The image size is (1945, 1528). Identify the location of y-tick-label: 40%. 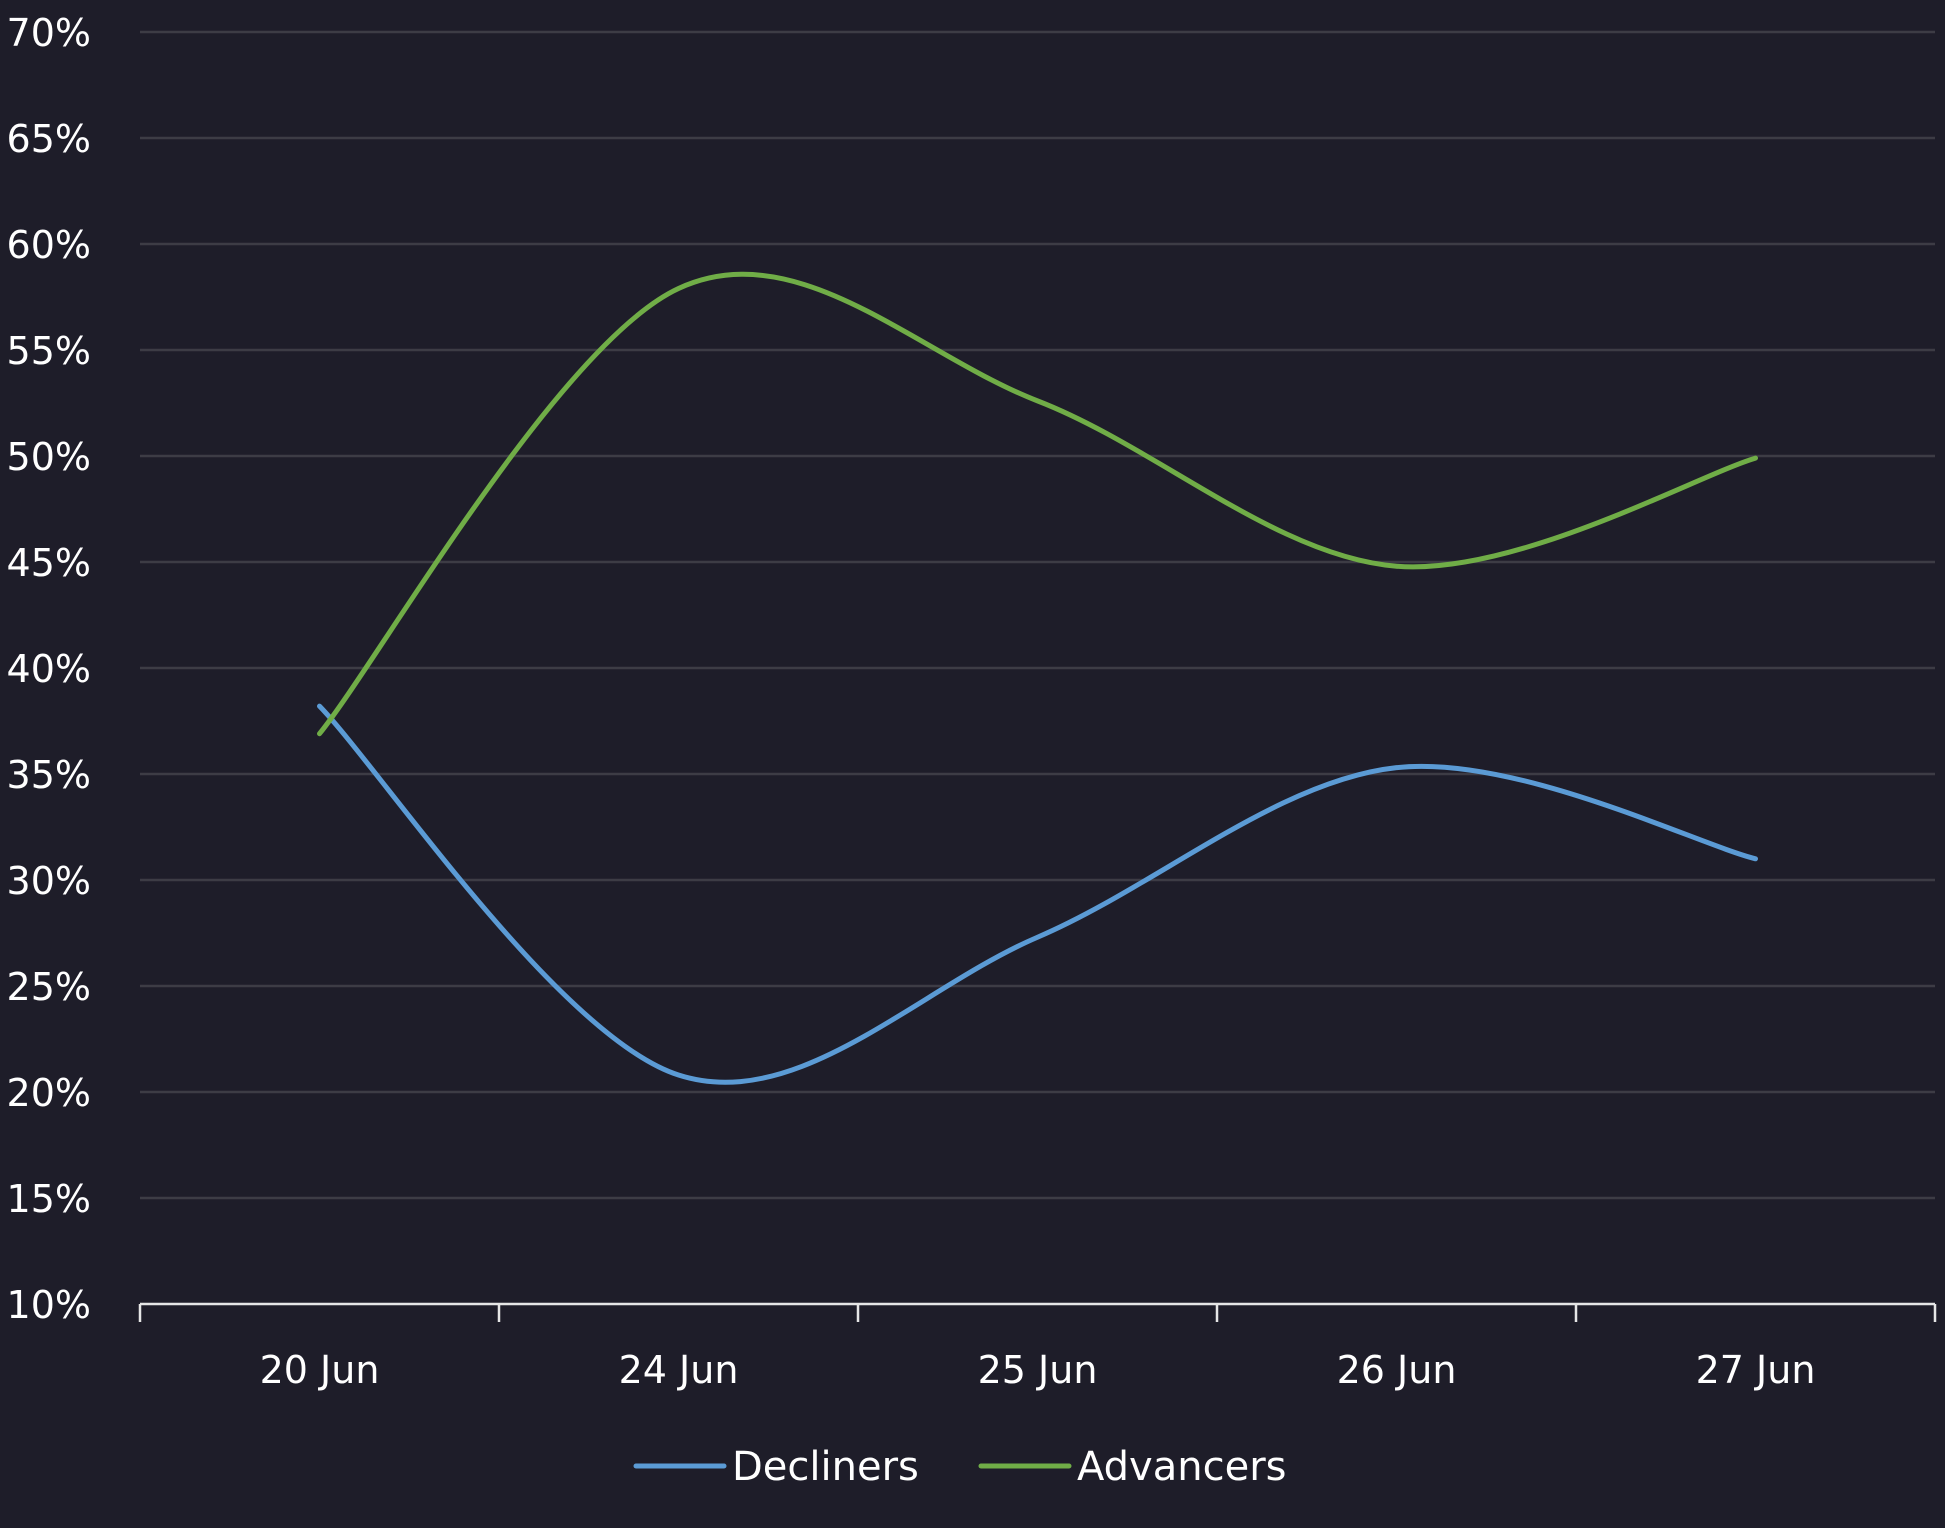
(49, 669).